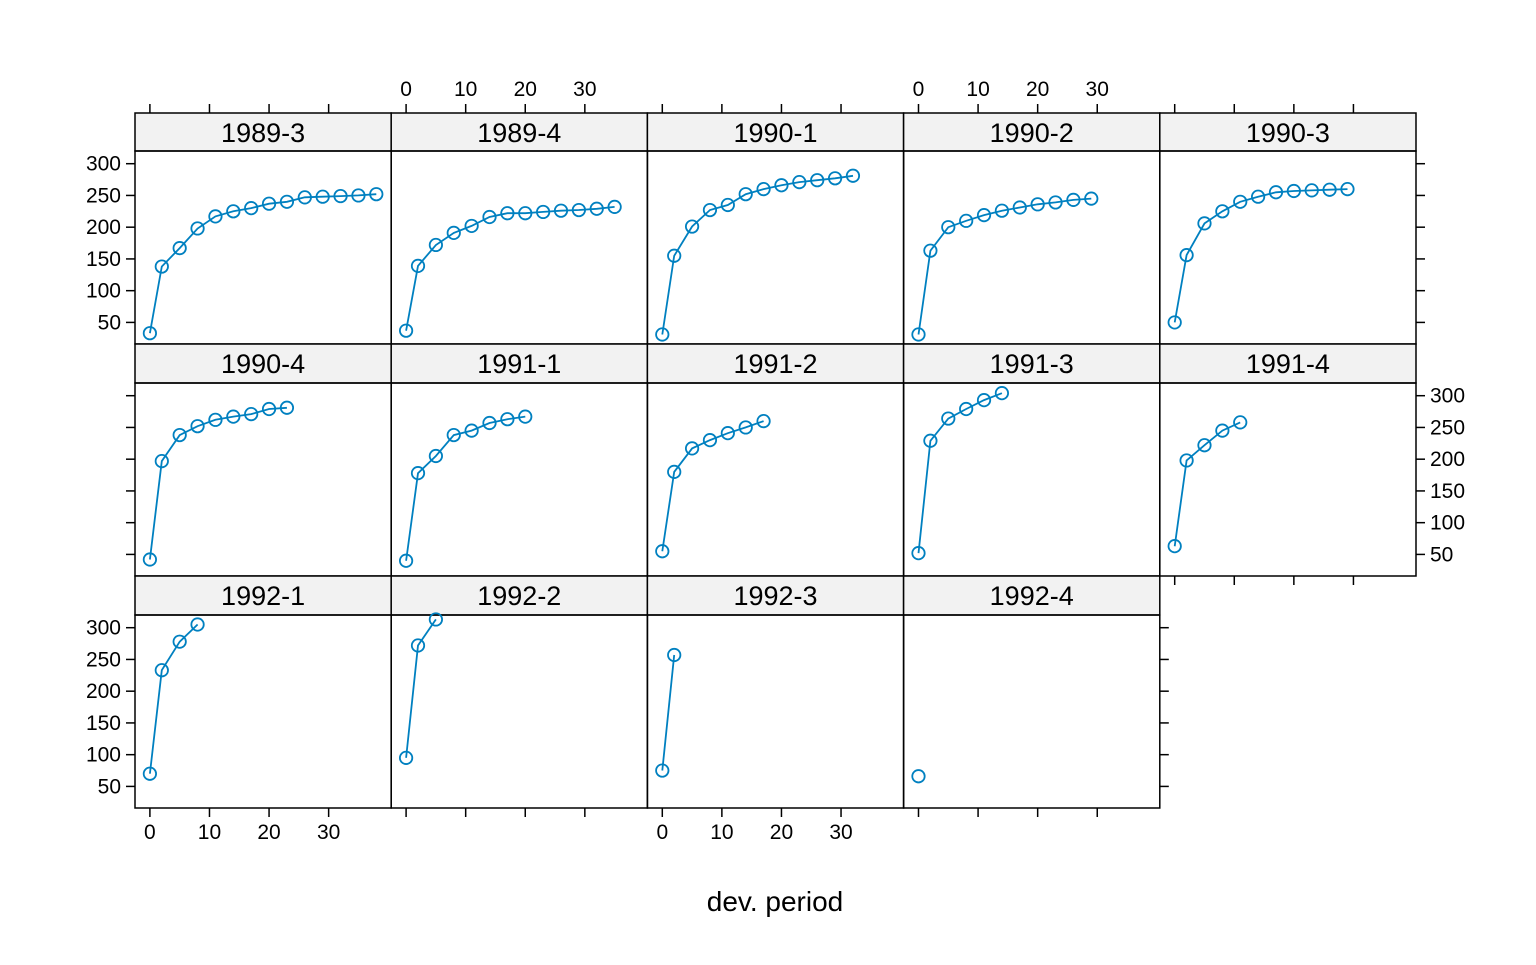 The height and width of the screenshot is (965, 1536). I want to click on panel: 1991-1, so click(519, 460).